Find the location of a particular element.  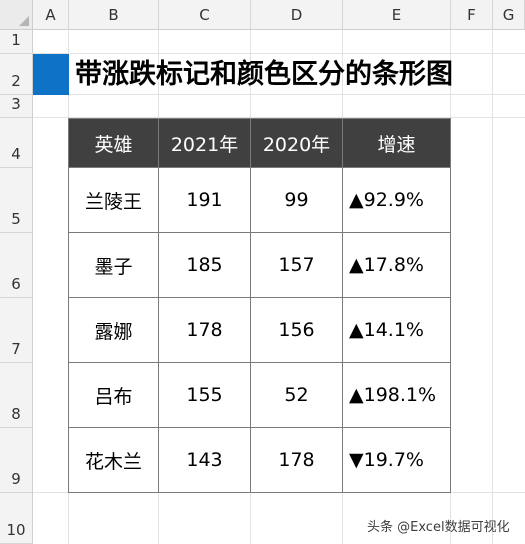

header-2020: 2020年 is located at coordinates (296, 143).